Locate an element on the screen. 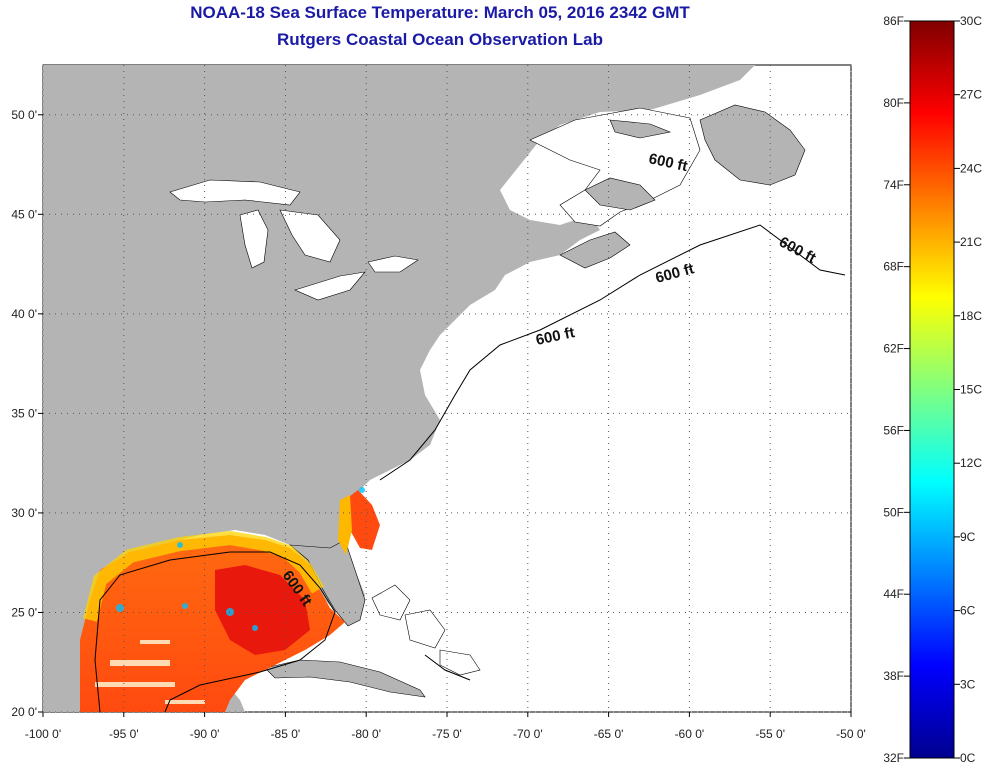  sst-cool-patches is located at coordinates (240, 559).